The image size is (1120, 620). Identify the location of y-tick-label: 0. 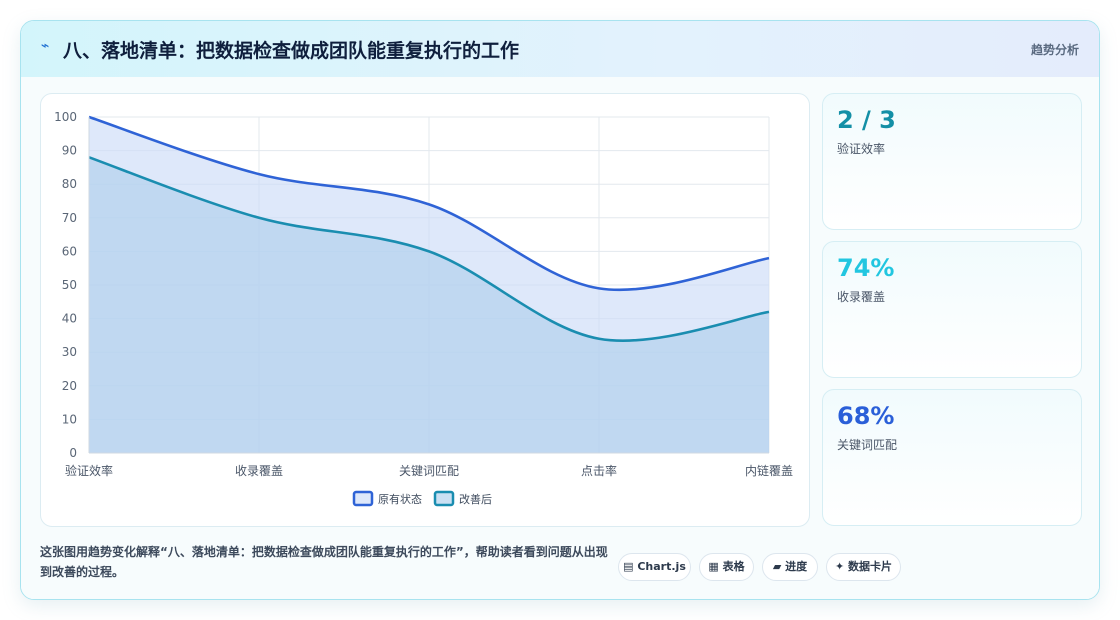
(73, 453).